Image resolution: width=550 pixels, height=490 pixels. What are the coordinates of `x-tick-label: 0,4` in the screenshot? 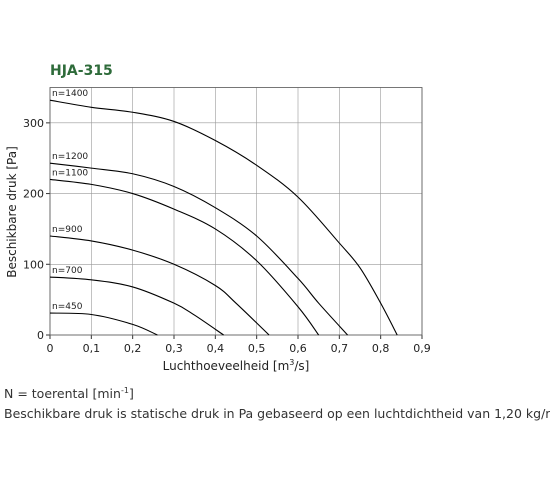 It's located at (216, 348).